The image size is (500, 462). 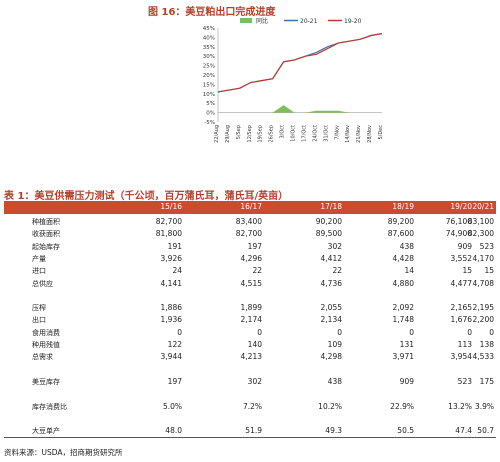 I want to click on table-cell: 15, so click(x=467, y=271).